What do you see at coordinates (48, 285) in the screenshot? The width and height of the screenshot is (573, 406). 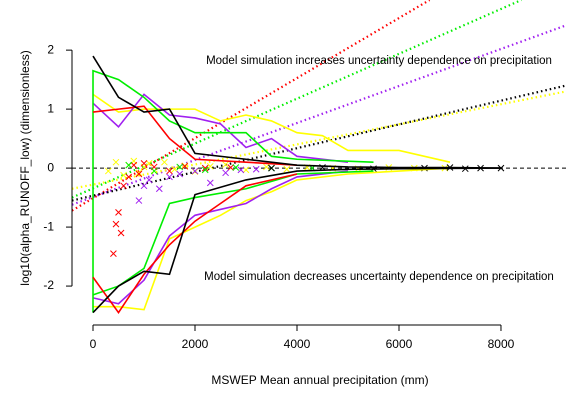 I see `y-tick-label: -2` at bounding box center [48, 285].